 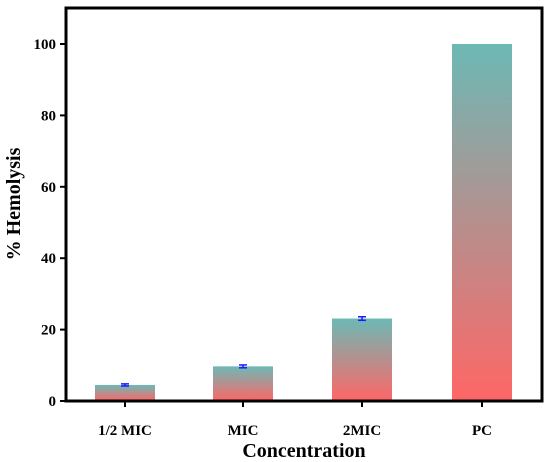 What do you see at coordinates (125, 431) in the screenshot?
I see `x-tick-label-1-2-mic: 1/2 MIC` at bounding box center [125, 431].